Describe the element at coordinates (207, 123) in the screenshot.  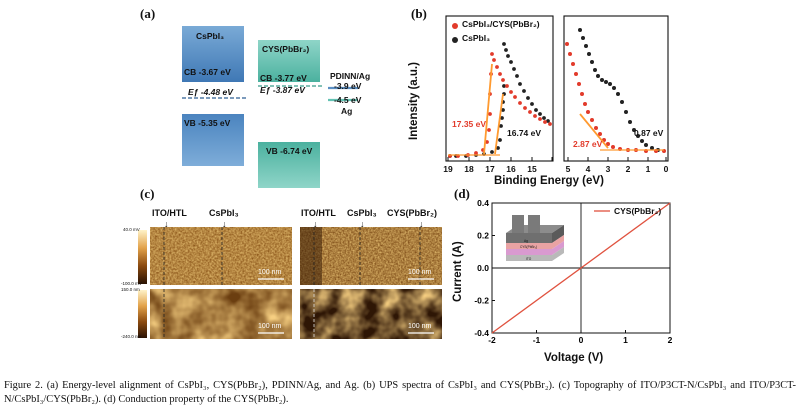
I see `cspbi3-vb-label: VB -5.35 eV` at that location.